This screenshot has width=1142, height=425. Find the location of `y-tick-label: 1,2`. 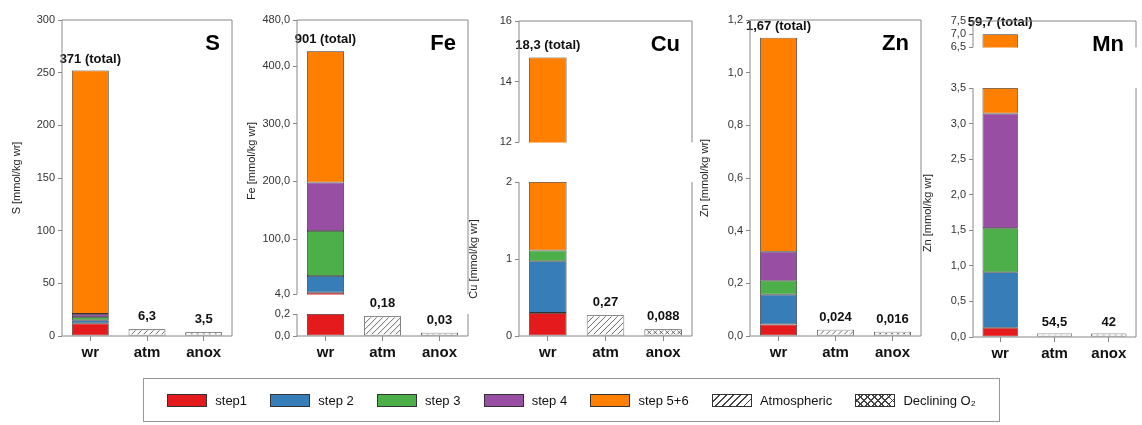

y-tick-label: 1,2 is located at coordinates (735, 19).